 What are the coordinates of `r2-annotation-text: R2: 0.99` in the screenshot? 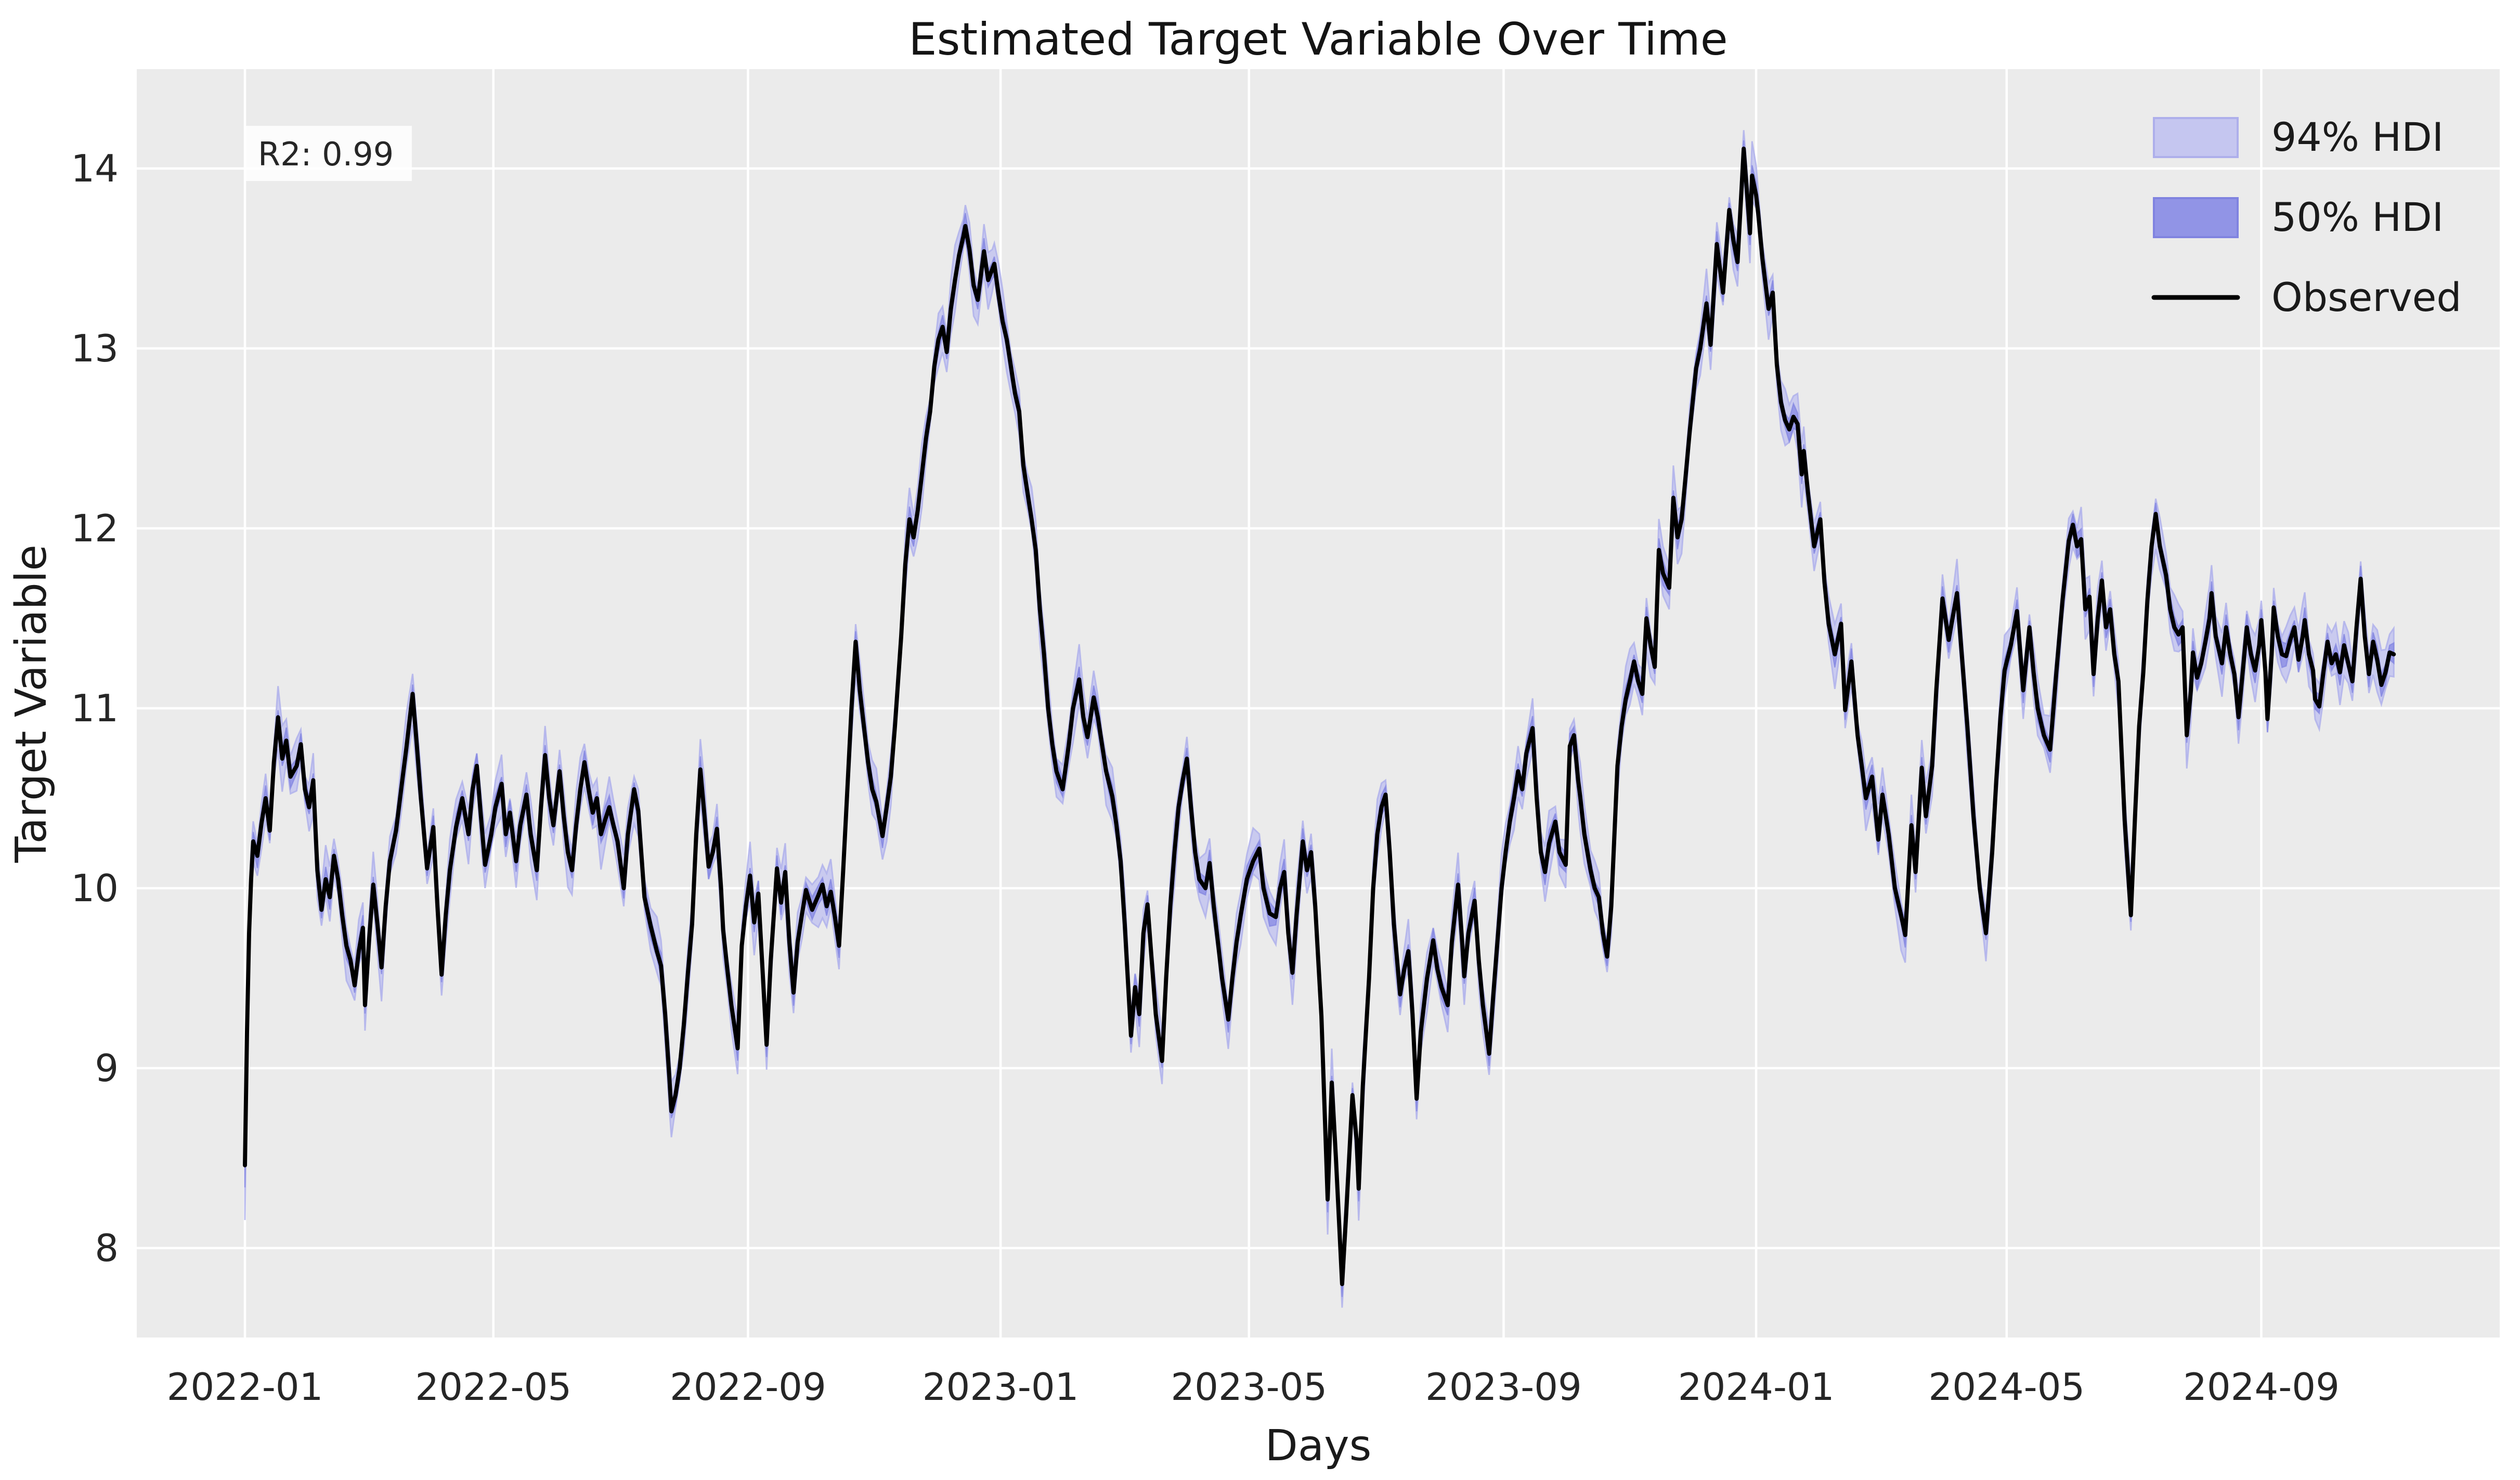 It's located at (326, 154).